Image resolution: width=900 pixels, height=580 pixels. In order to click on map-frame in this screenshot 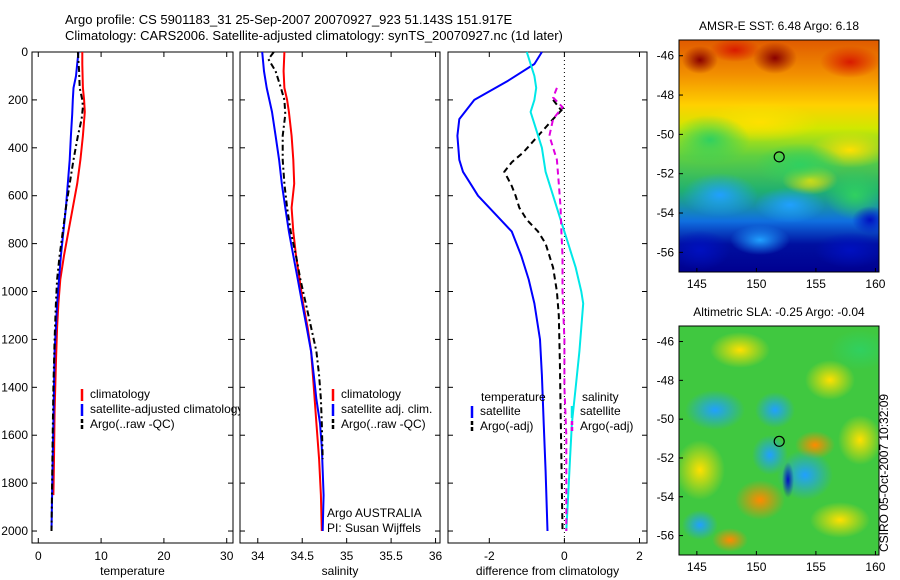, I will do `click(779, 156)`.